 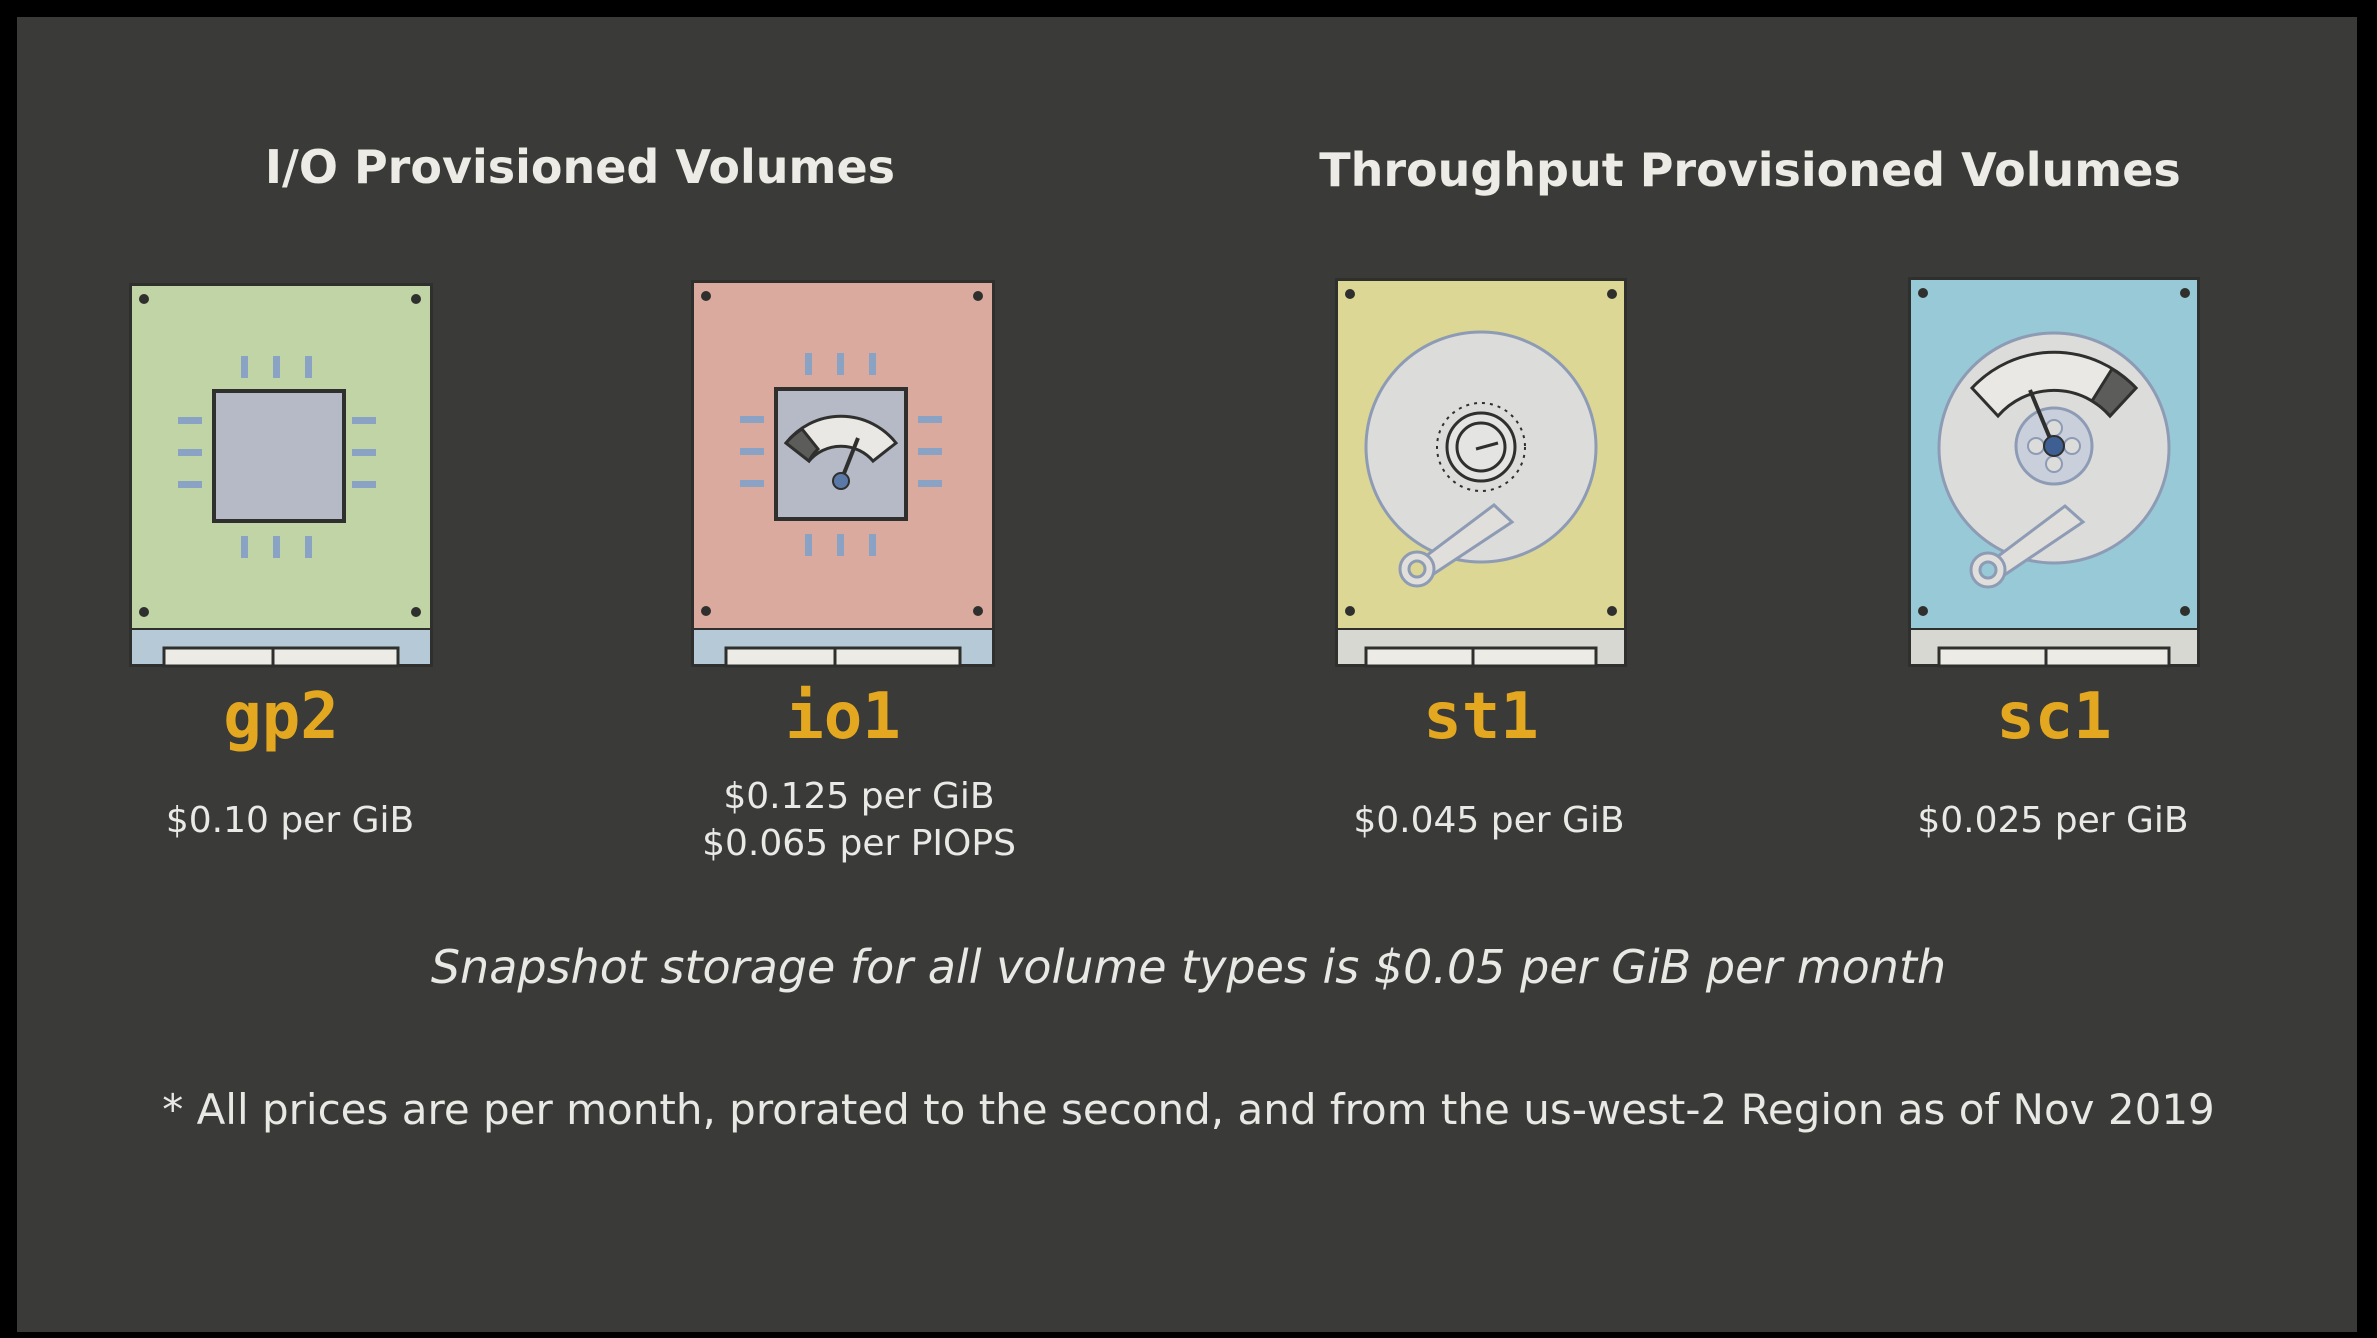 What do you see at coordinates (2054, 717) in the screenshot?
I see `sc1-label: sc1` at bounding box center [2054, 717].